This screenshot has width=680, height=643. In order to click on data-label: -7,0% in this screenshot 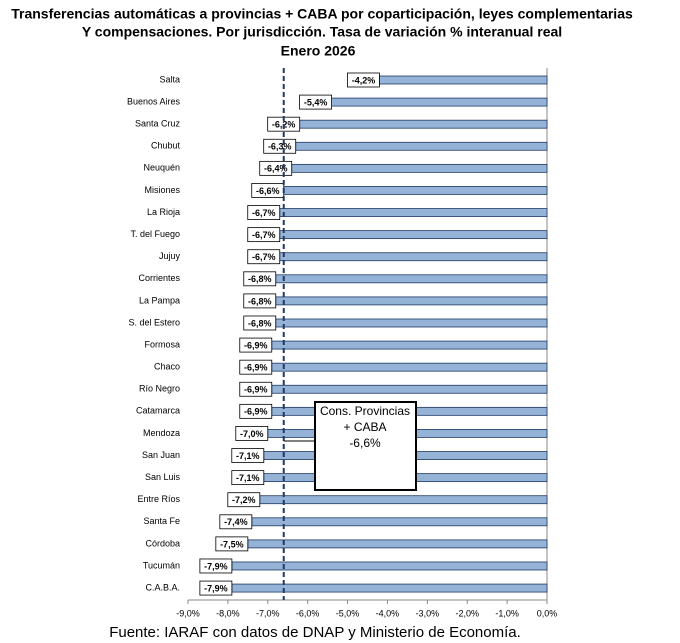, I will do `click(252, 434)`.